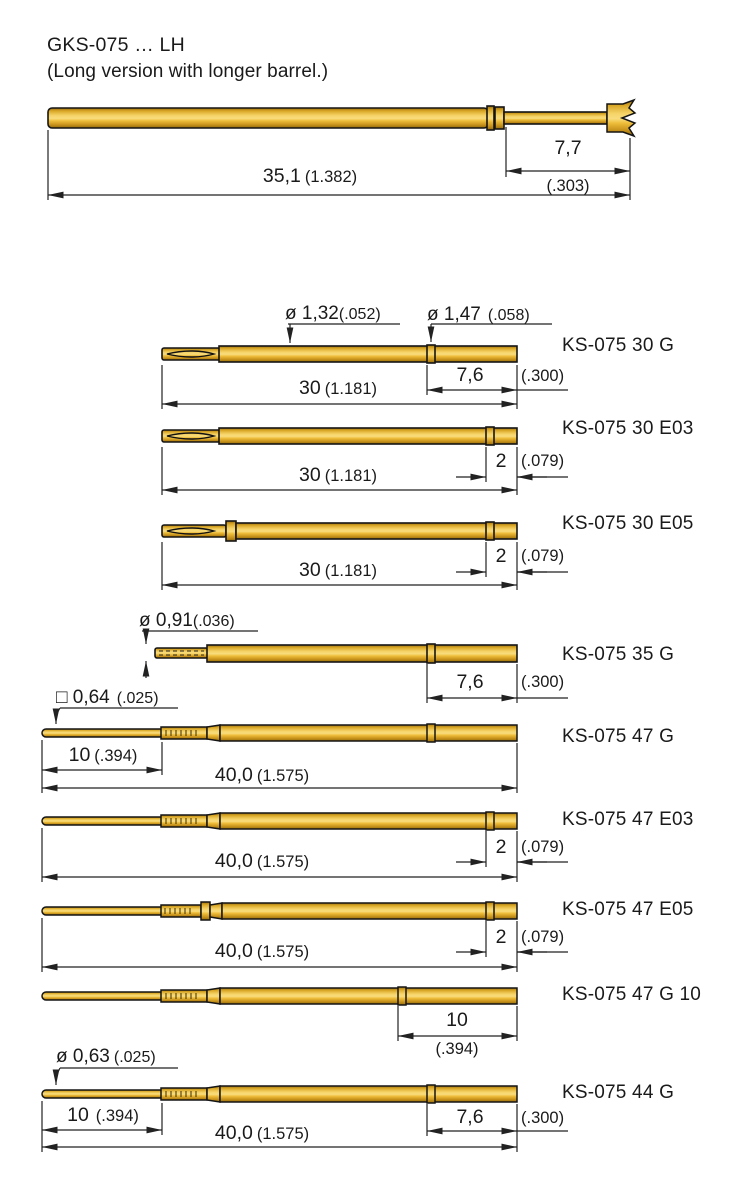  What do you see at coordinates (457, 1020) in the screenshot?
I see `dim-tip-mm: 10` at bounding box center [457, 1020].